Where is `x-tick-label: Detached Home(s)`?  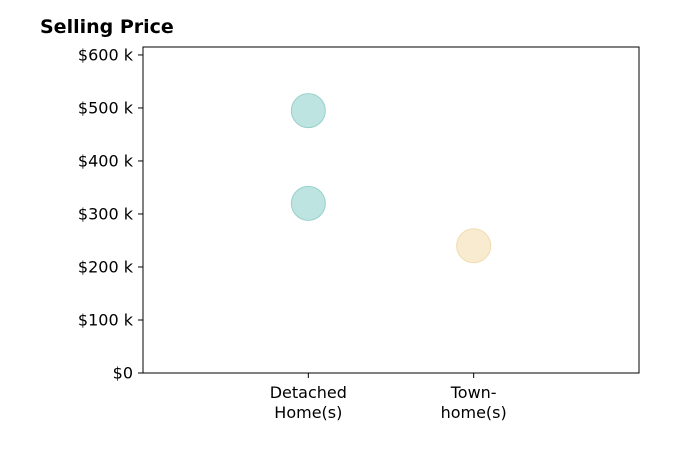
x-tick-label: Detached Home(s) is located at coordinates (308, 402).